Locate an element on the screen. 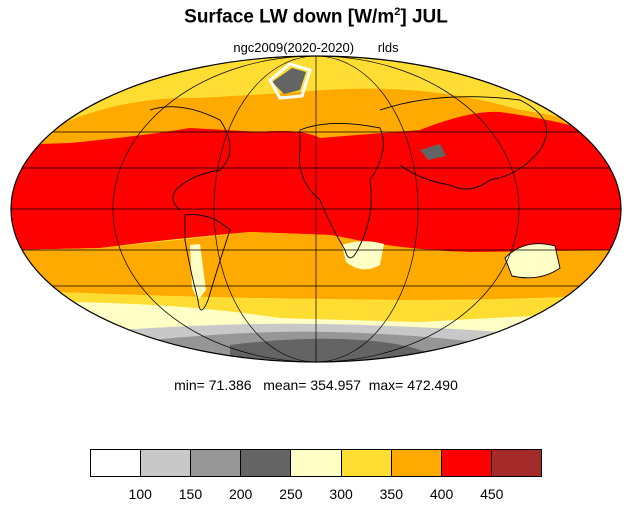 The width and height of the screenshot is (632, 505). legend-tick-label: 450 is located at coordinates (492, 494).